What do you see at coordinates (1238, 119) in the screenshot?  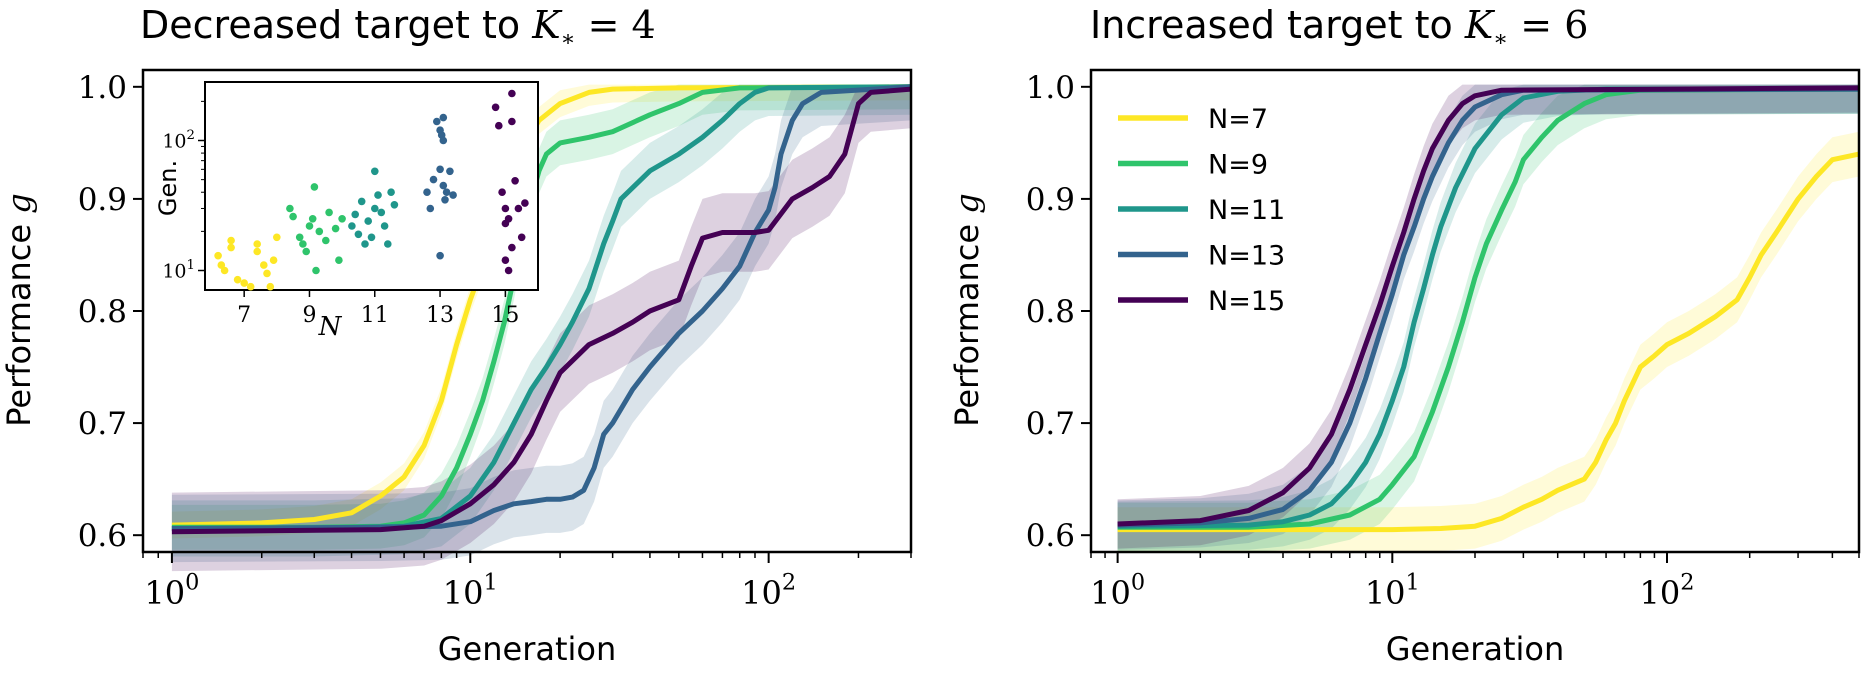 I see `legend-label: N=7` at bounding box center [1238, 119].